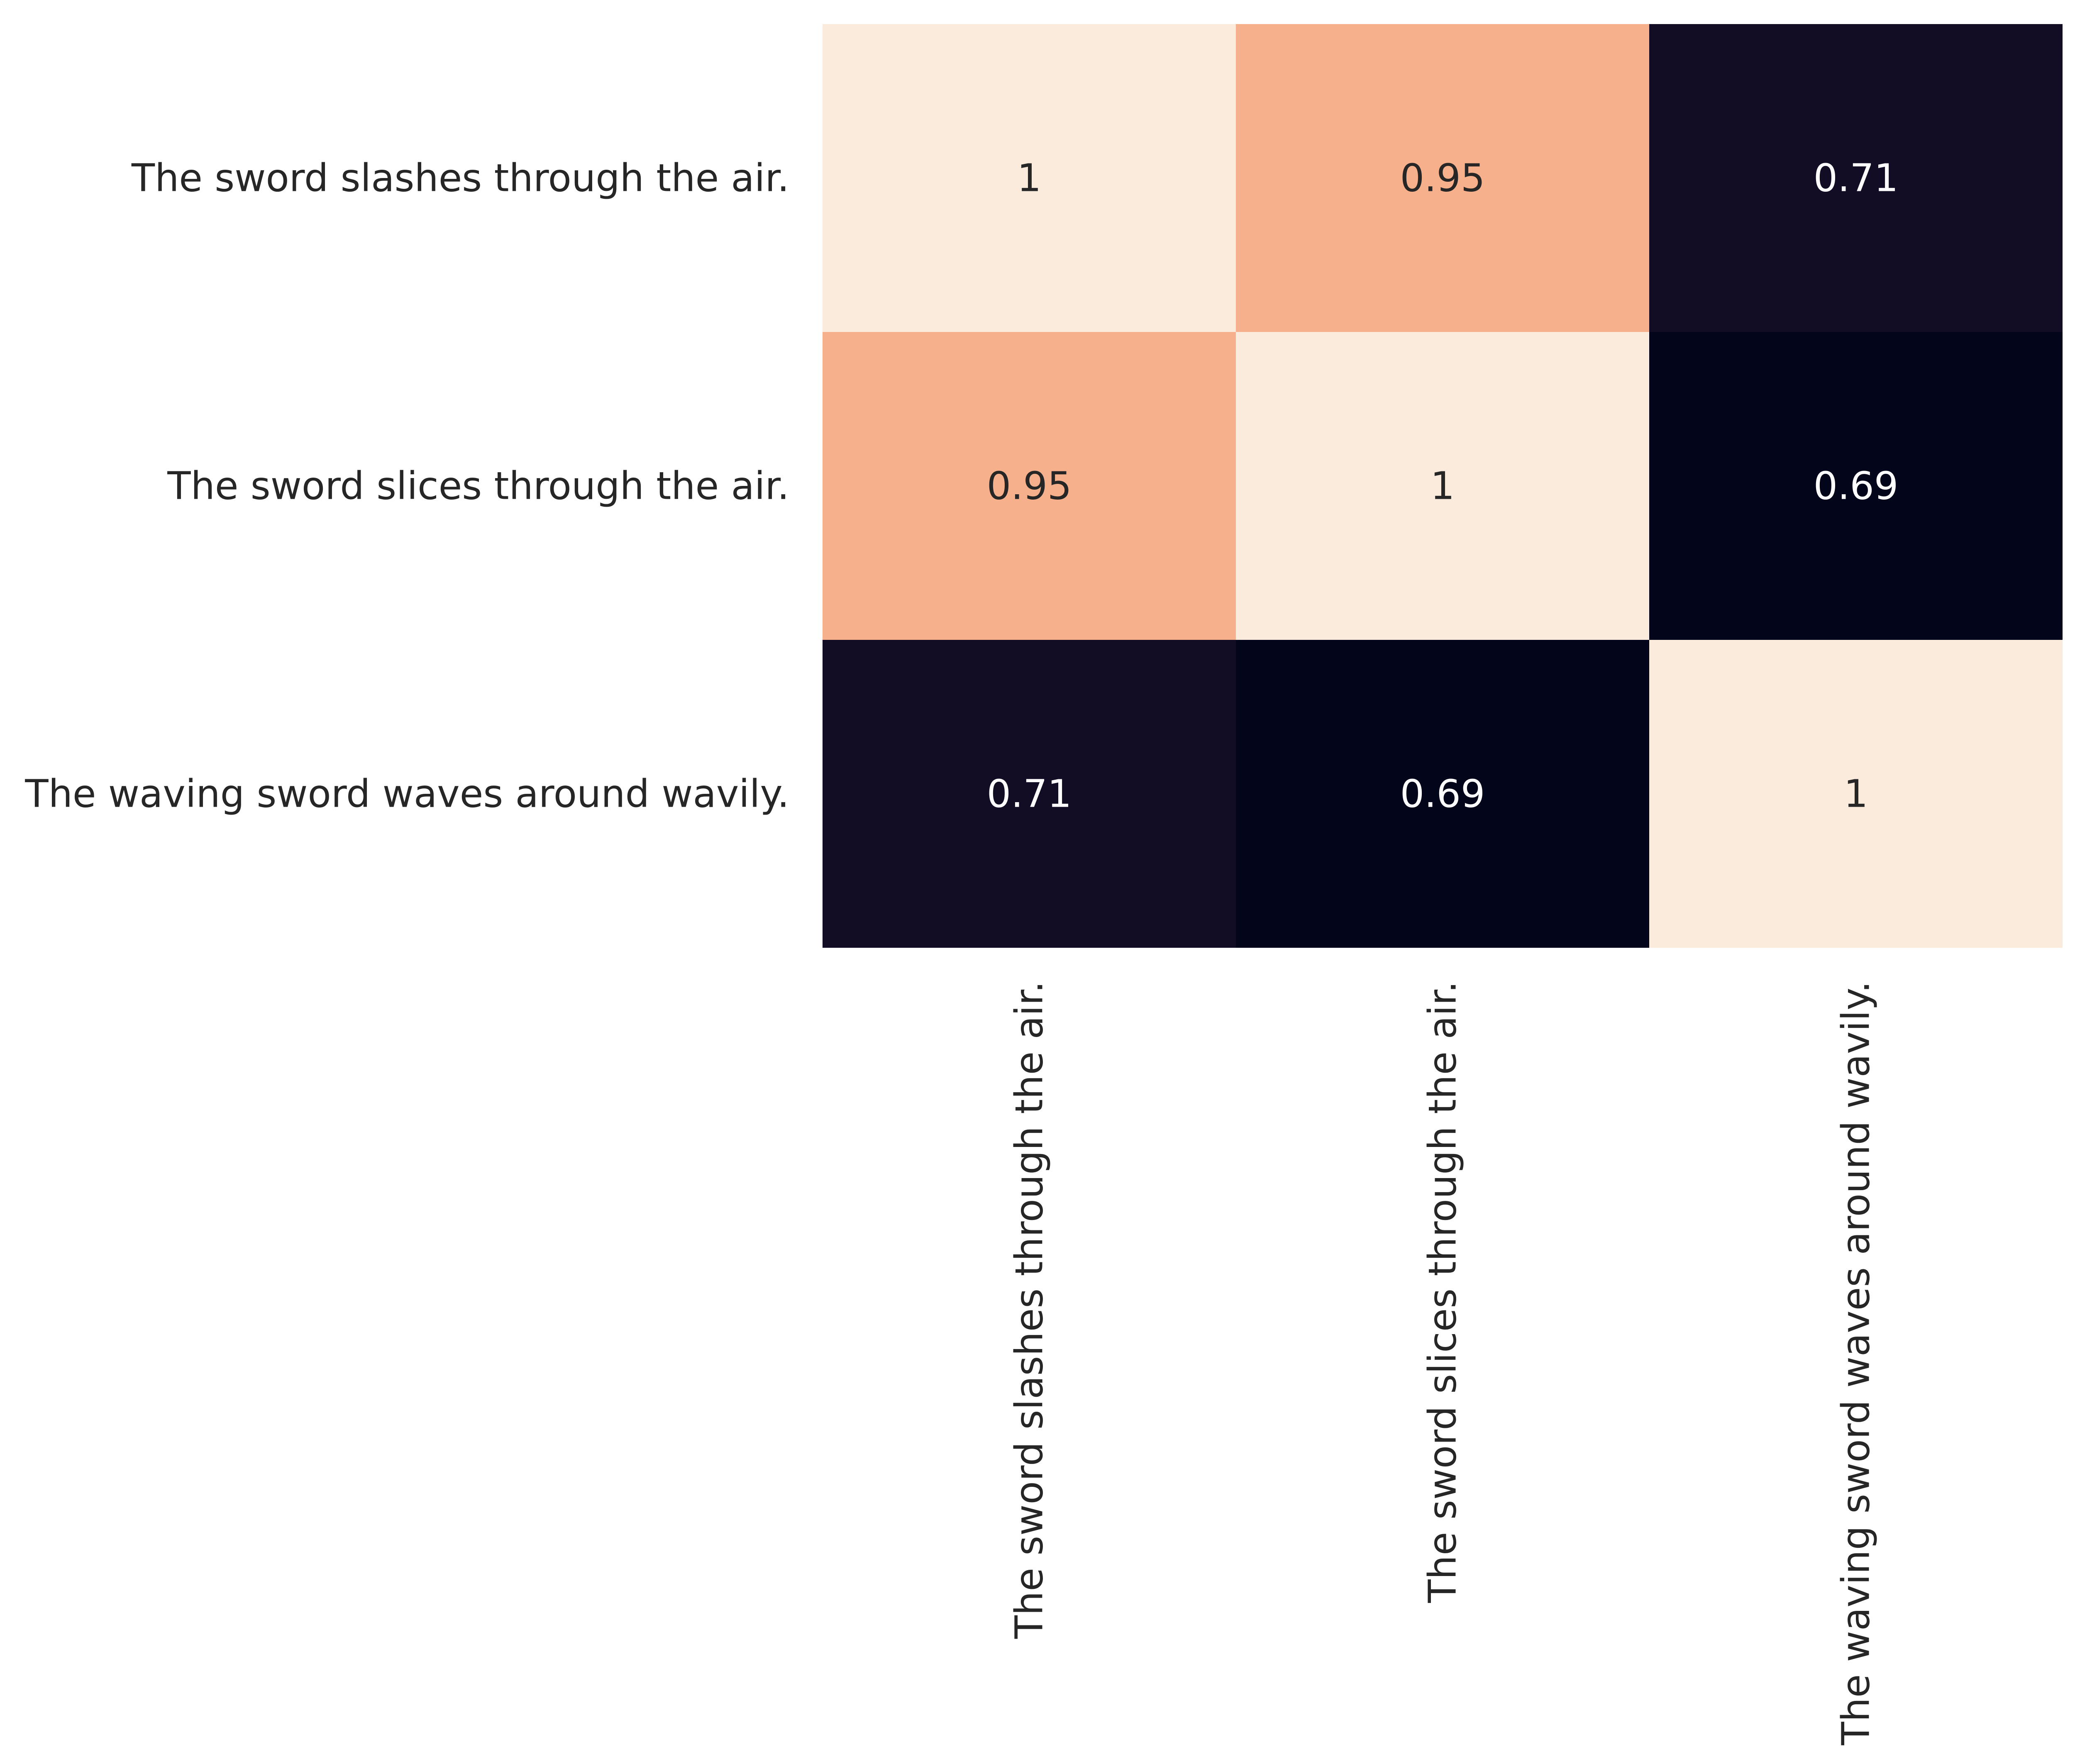  I want to click on cell-value-label-r0-c0: 1, so click(1029, 178).